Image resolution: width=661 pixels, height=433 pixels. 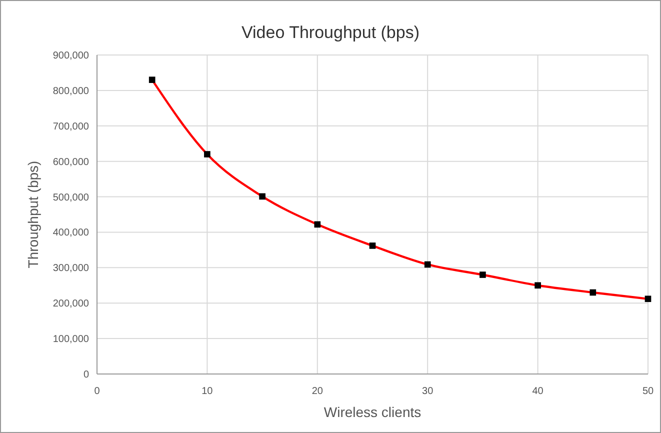 I want to click on y-tick-label: 100,000, so click(x=71, y=340).